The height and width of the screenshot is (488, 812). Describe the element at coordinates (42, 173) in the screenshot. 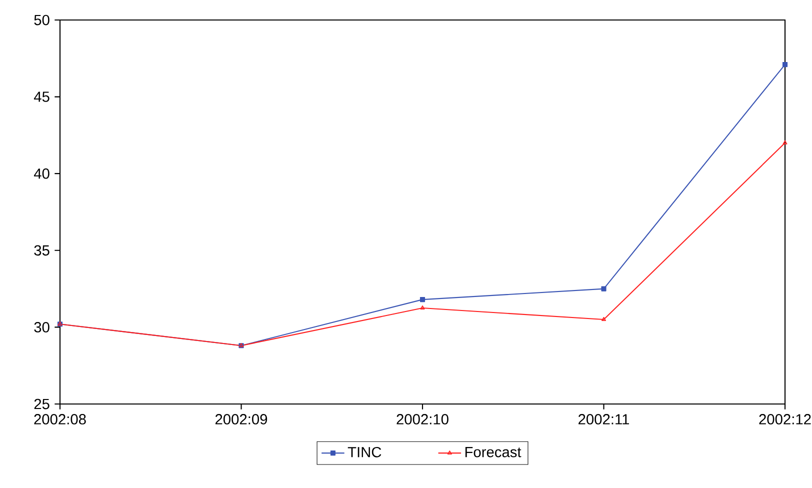

I see `y-tick-label: 40` at that location.